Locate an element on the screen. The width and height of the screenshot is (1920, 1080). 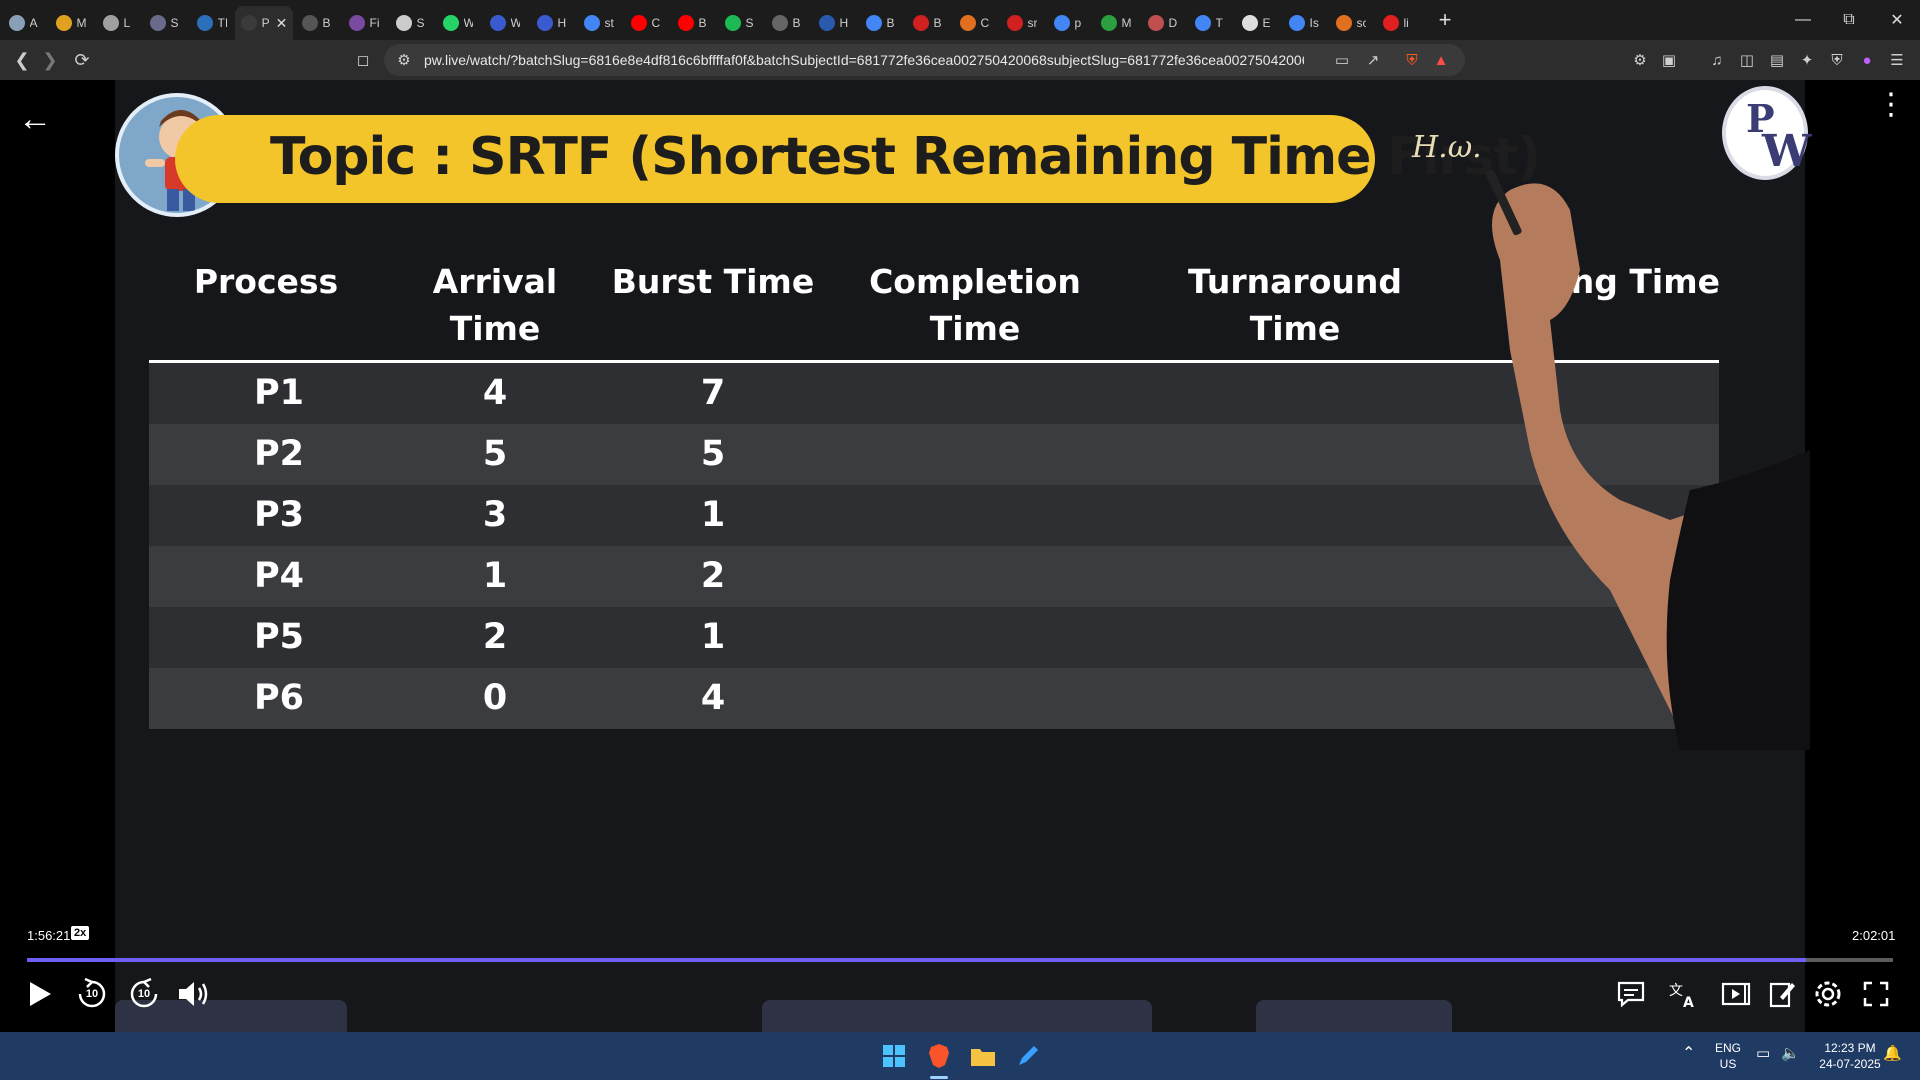
extensions-icon: ⚙ is located at coordinates (1640, 60).